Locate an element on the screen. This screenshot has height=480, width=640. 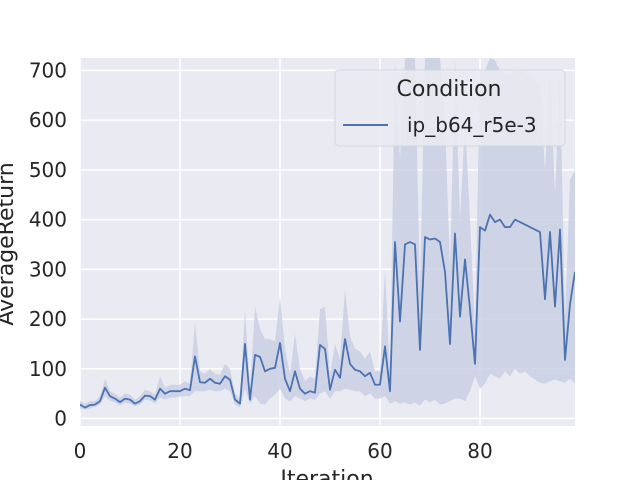
y-tick-label: 200 is located at coordinates (48, 319).